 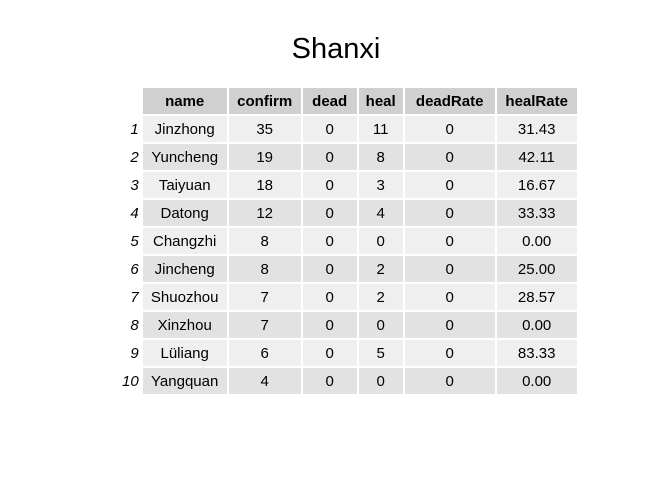 I want to click on column-header-dead: dead, so click(x=329, y=101).